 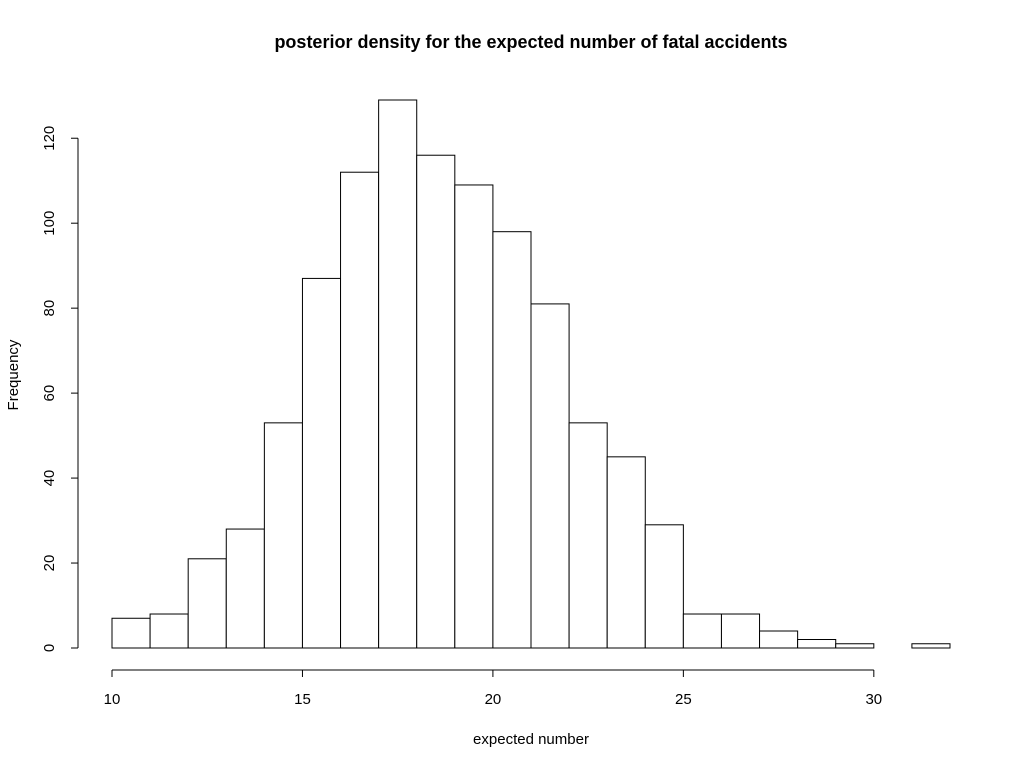 What do you see at coordinates (13, 374) in the screenshot?
I see `y-axis-label: Frequency` at bounding box center [13, 374].